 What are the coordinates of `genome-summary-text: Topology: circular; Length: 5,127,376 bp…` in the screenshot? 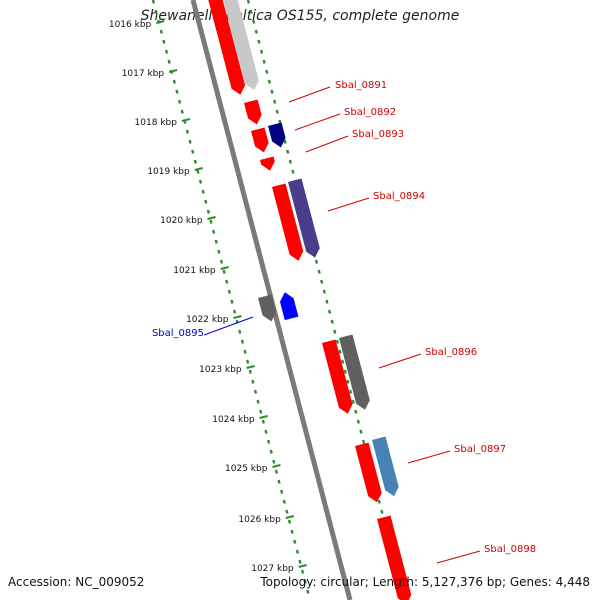 It's located at (425, 582).